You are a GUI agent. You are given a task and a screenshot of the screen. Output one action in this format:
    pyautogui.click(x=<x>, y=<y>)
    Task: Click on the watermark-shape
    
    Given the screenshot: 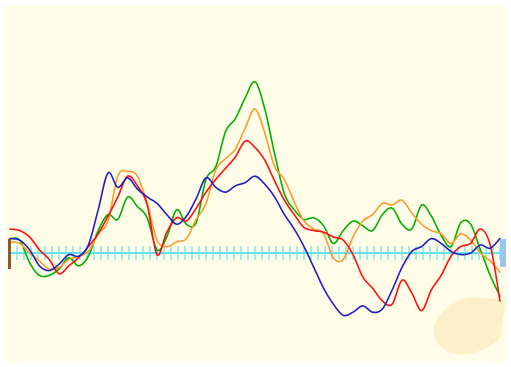 What is the action you would take?
    pyautogui.click(x=469, y=326)
    